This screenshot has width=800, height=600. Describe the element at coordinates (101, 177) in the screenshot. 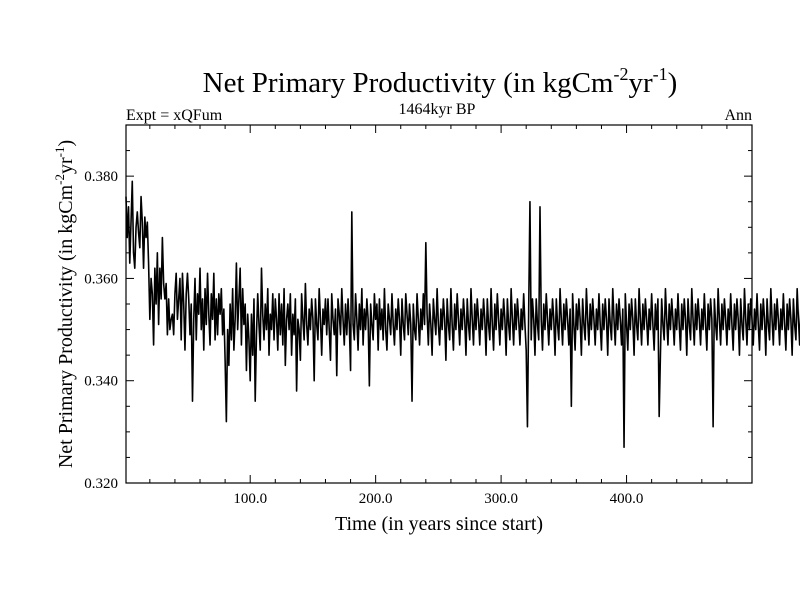

I see `y-tick-label: 0.380` at that location.